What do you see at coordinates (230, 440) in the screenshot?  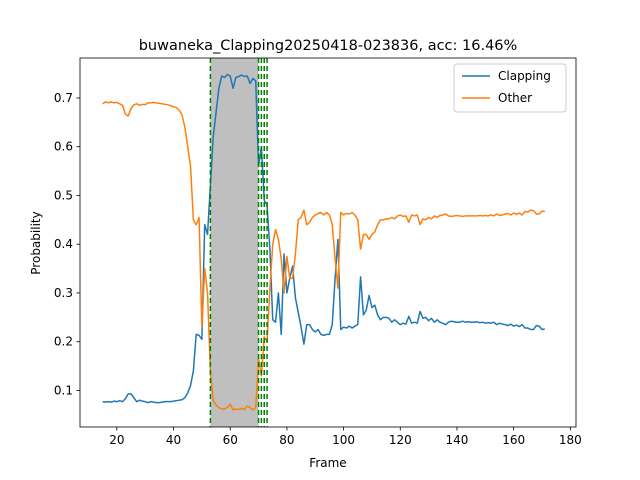 I see `x-tick-label: 60` at bounding box center [230, 440].